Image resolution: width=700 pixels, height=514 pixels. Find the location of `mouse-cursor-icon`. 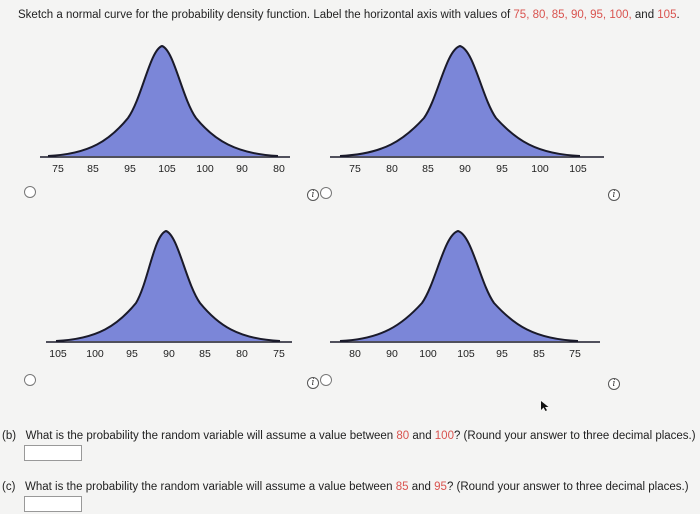

mouse-cursor-icon is located at coordinates (545, 406).